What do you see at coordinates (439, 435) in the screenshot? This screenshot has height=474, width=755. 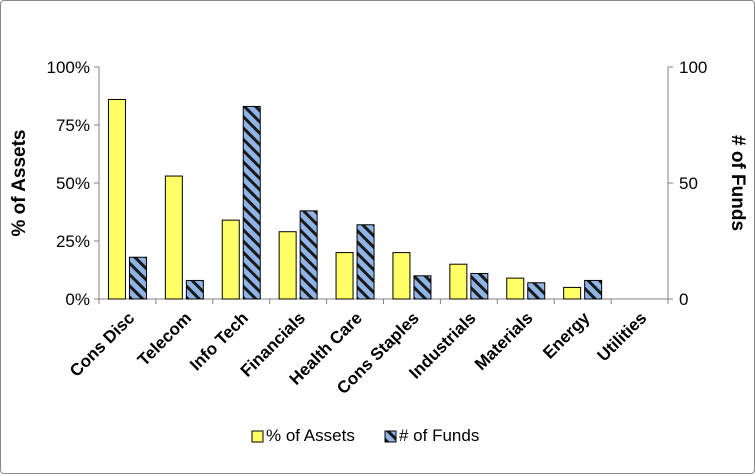 I see `legend-label-num-funds: # of Funds` at bounding box center [439, 435].